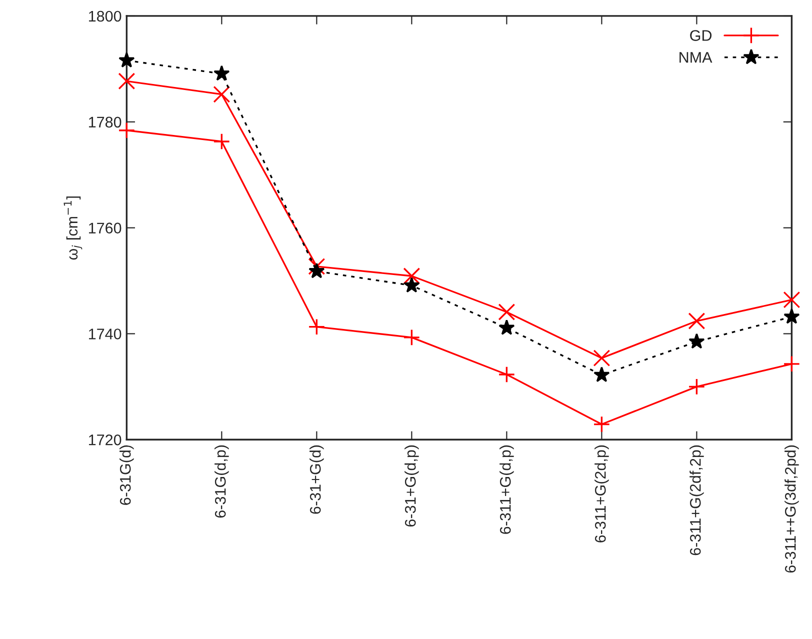  What do you see at coordinates (105, 122) in the screenshot?
I see `y-tick-label: 1780` at bounding box center [105, 122].